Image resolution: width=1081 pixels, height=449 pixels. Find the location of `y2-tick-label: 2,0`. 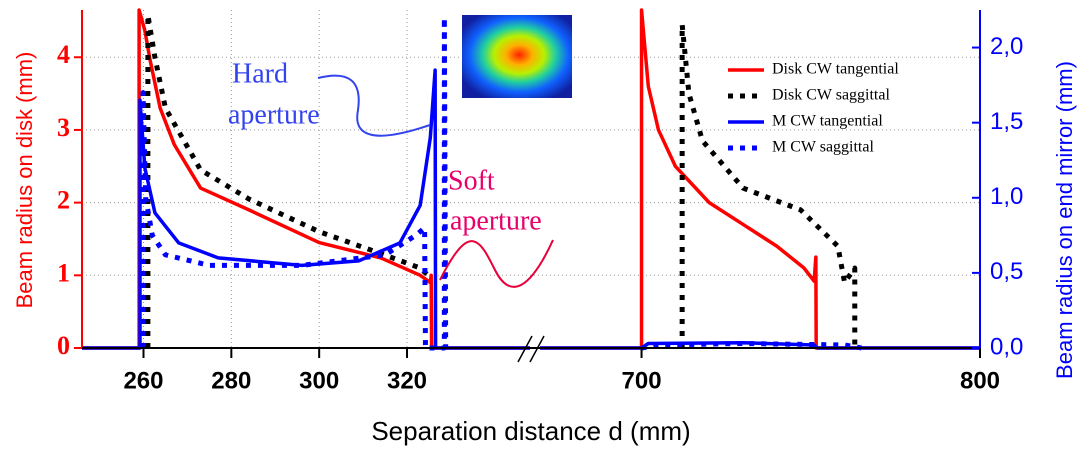

y2-tick-label: 2,0 is located at coordinates (1006, 46).